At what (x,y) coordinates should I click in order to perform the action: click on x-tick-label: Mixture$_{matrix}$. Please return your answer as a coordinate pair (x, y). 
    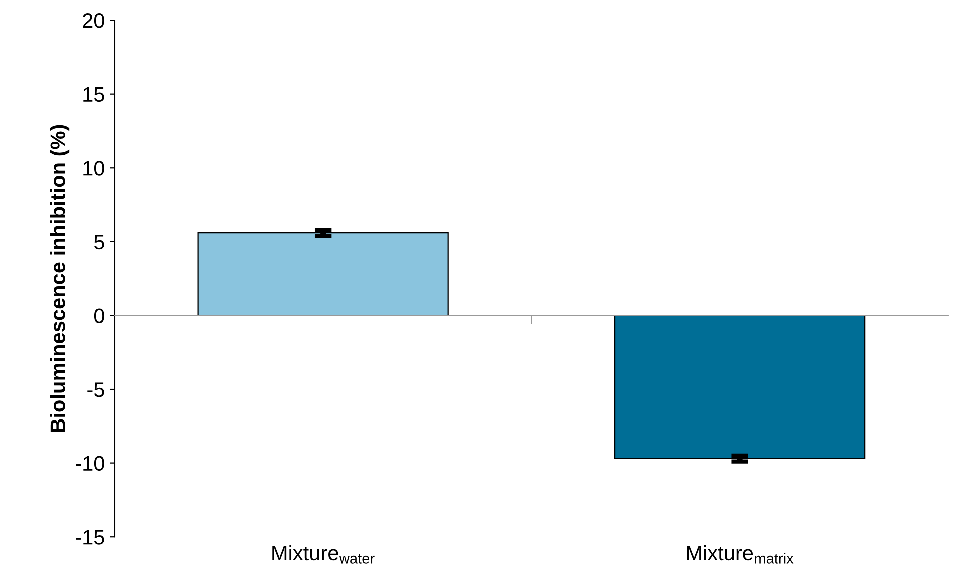
    Looking at the image, I should click on (740, 554).